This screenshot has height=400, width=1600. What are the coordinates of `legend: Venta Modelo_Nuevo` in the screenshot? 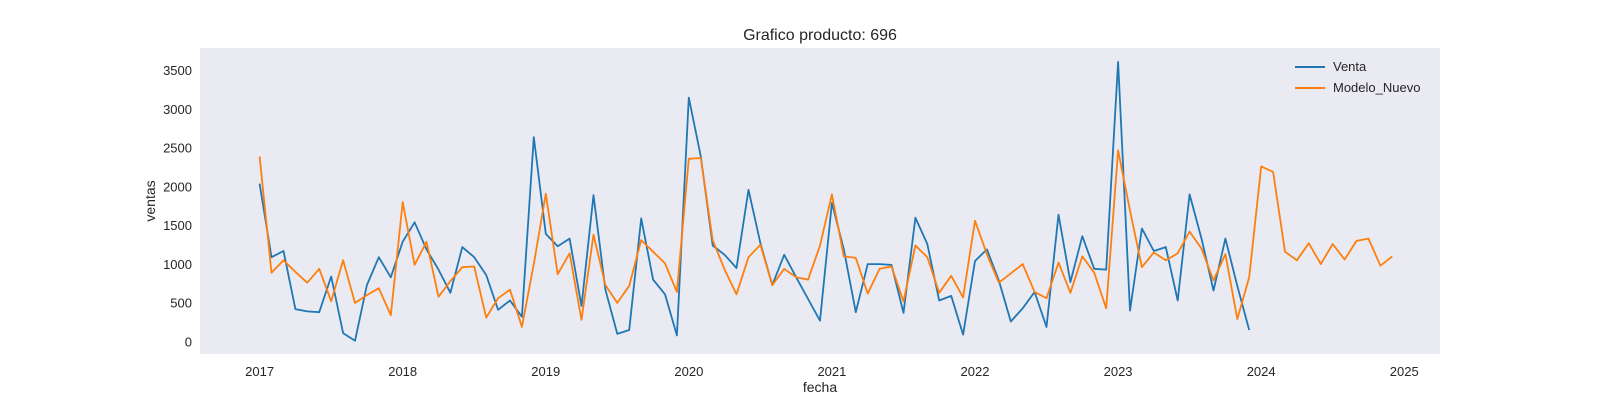 It's located at (1357, 77).